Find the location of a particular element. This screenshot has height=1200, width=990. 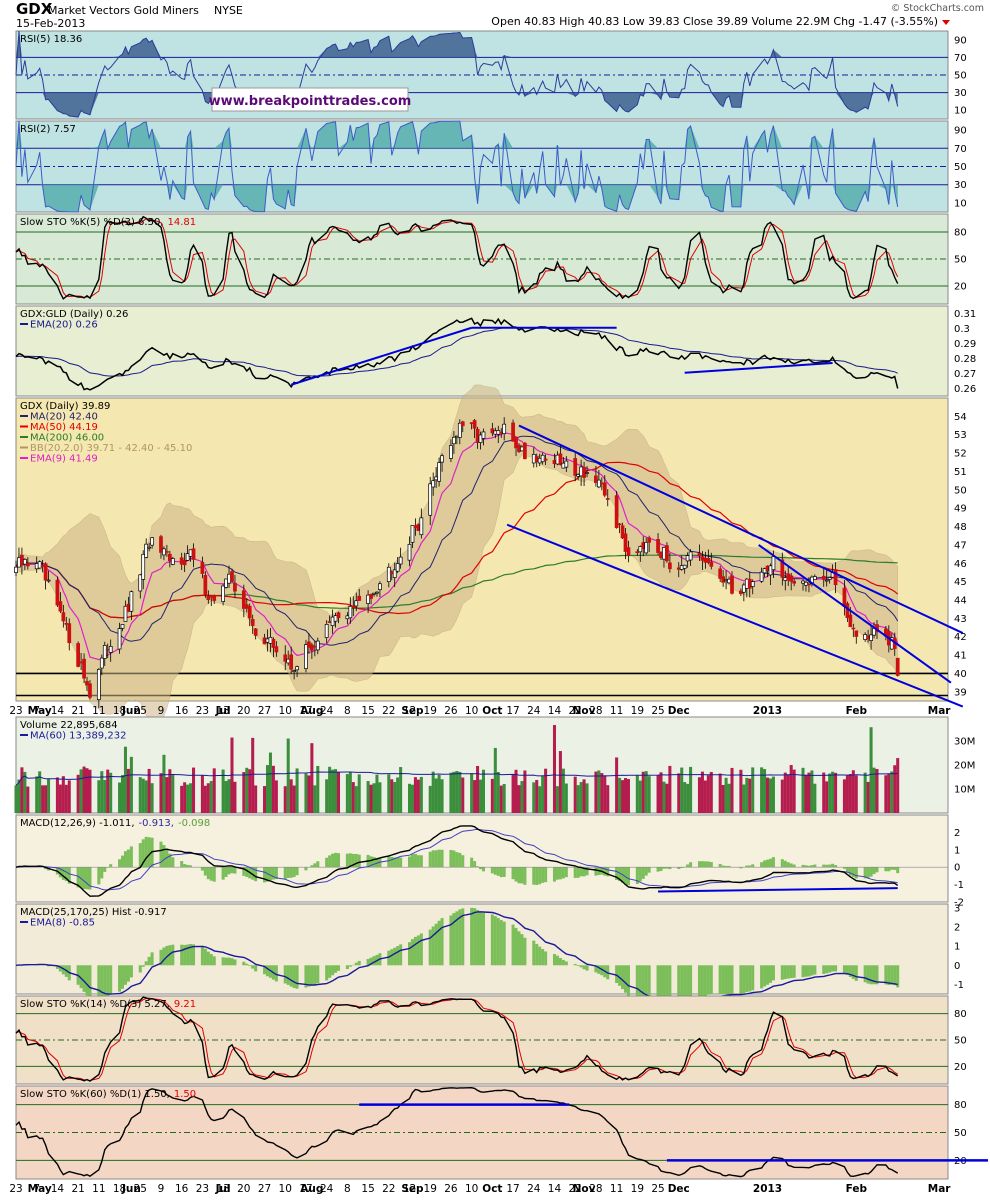

date-label: 21 is located at coordinates (77, 711).